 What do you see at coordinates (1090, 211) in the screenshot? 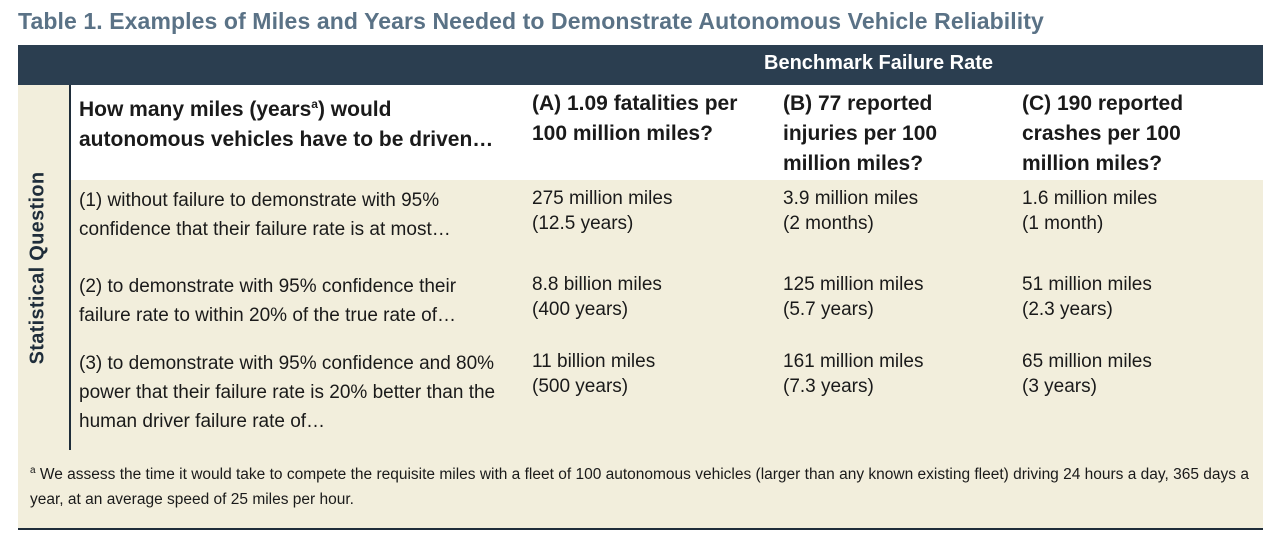
I see `row-1-cell-c: 1.6 million miles (1 month)` at bounding box center [1090, 211].